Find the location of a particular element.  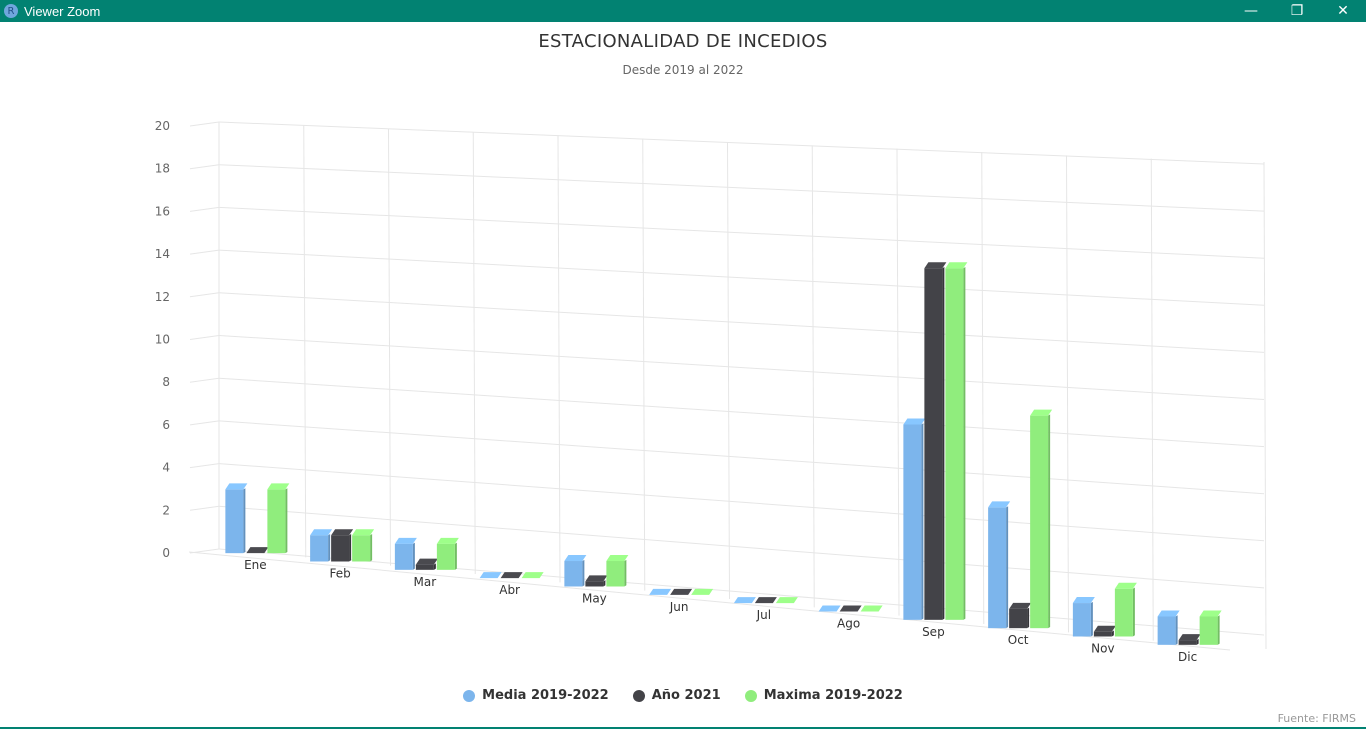

bar-maxima-2019-2022-mar is located at coordinates (445, 556).